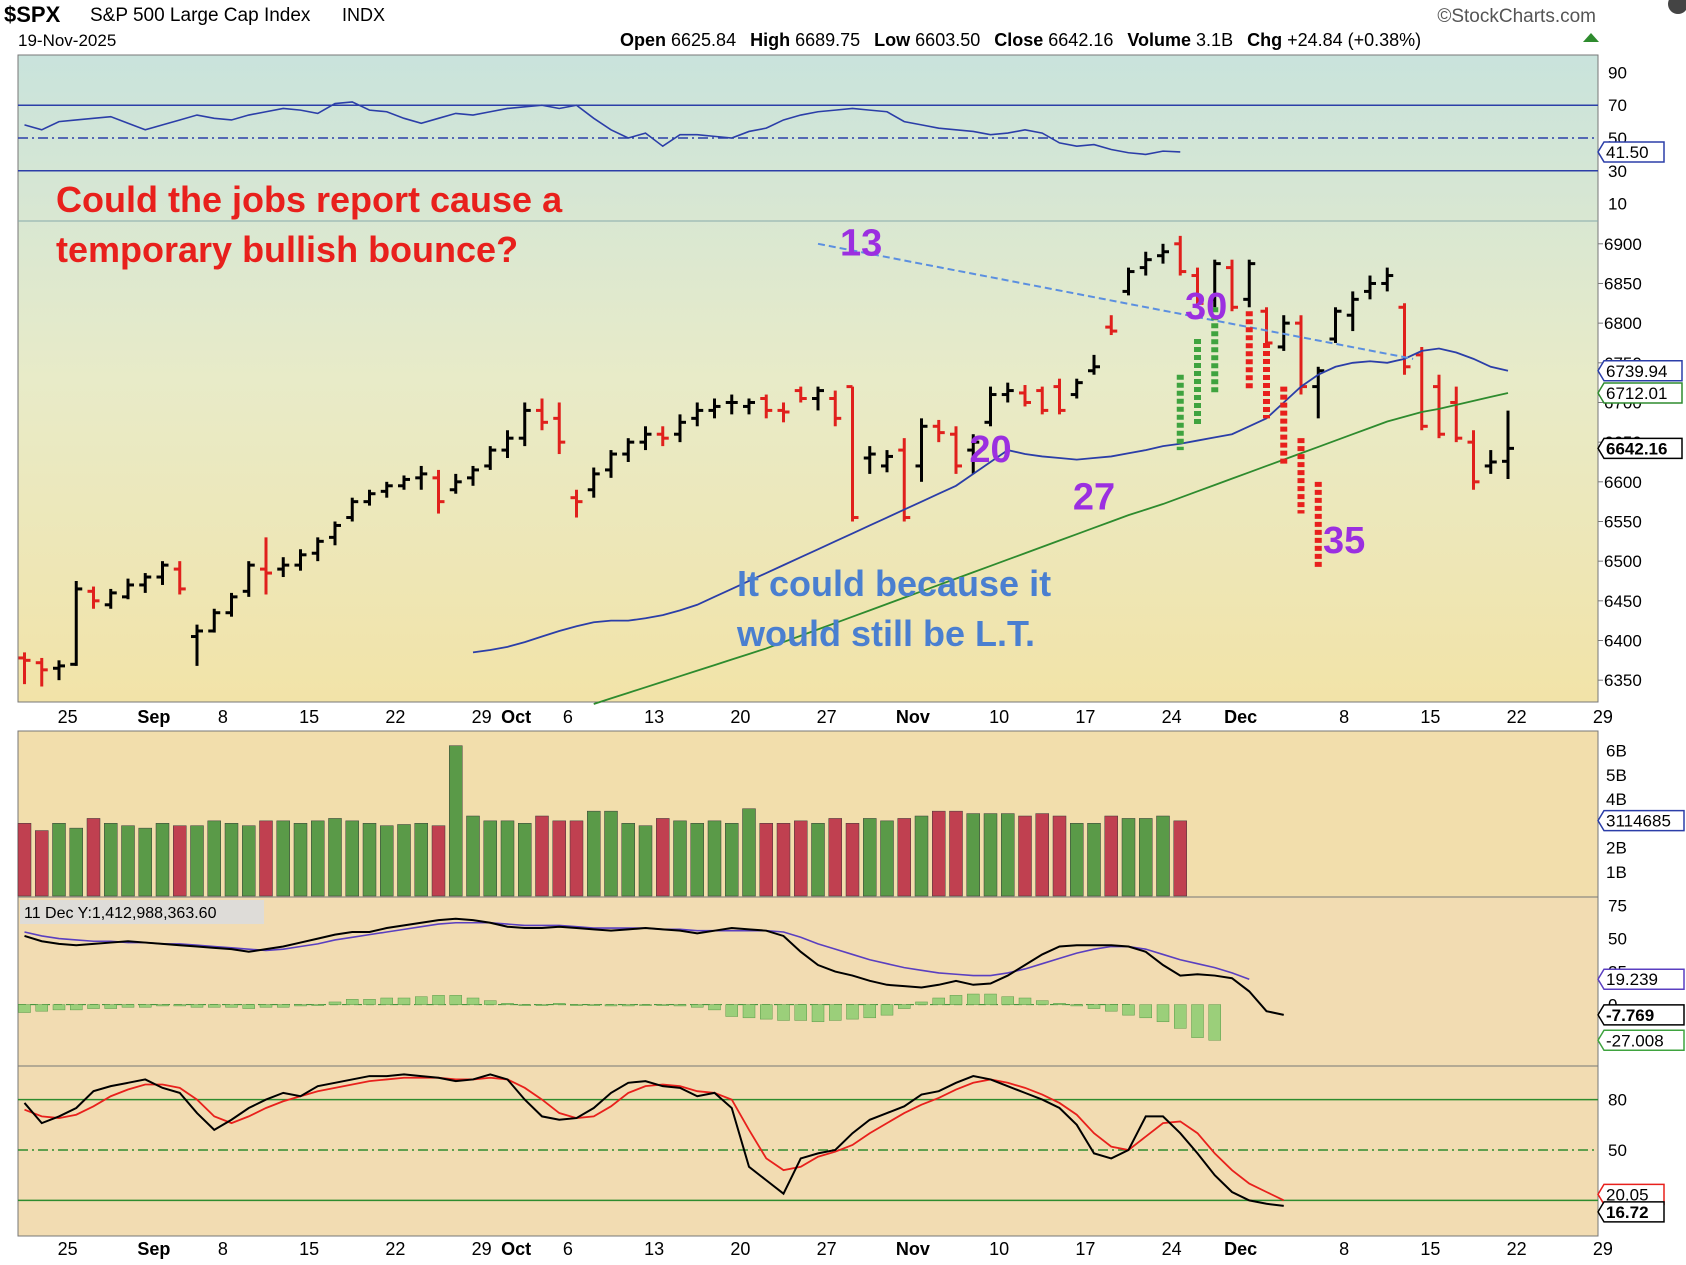 Image resolution: width=1686 pixels, height=1265 pixels. Describe the element at coordinates (1616, 872) in the screenshot. I see `volume-tick-1B: 1B` at that location.